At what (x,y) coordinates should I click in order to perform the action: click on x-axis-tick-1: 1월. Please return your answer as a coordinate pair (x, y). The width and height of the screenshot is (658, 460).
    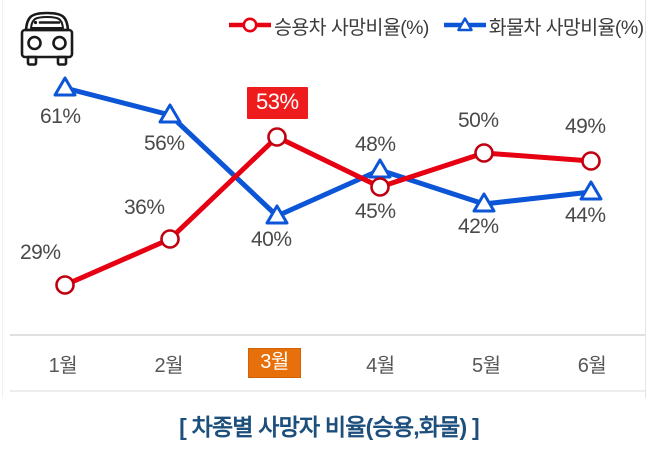
    Looking at the image, I should click on (63, 365).